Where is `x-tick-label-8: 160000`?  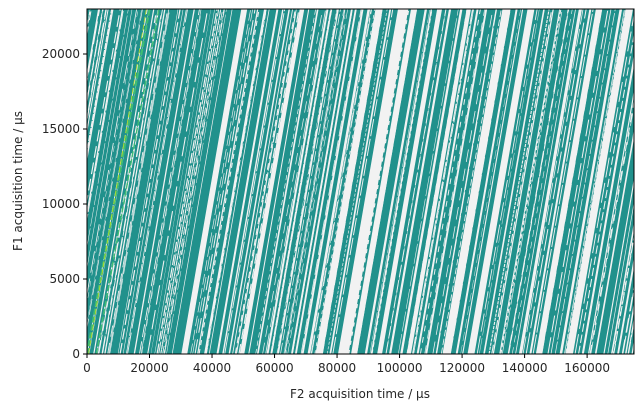
x-tick-label-8: 160000 is located at coordinates (587, 368).